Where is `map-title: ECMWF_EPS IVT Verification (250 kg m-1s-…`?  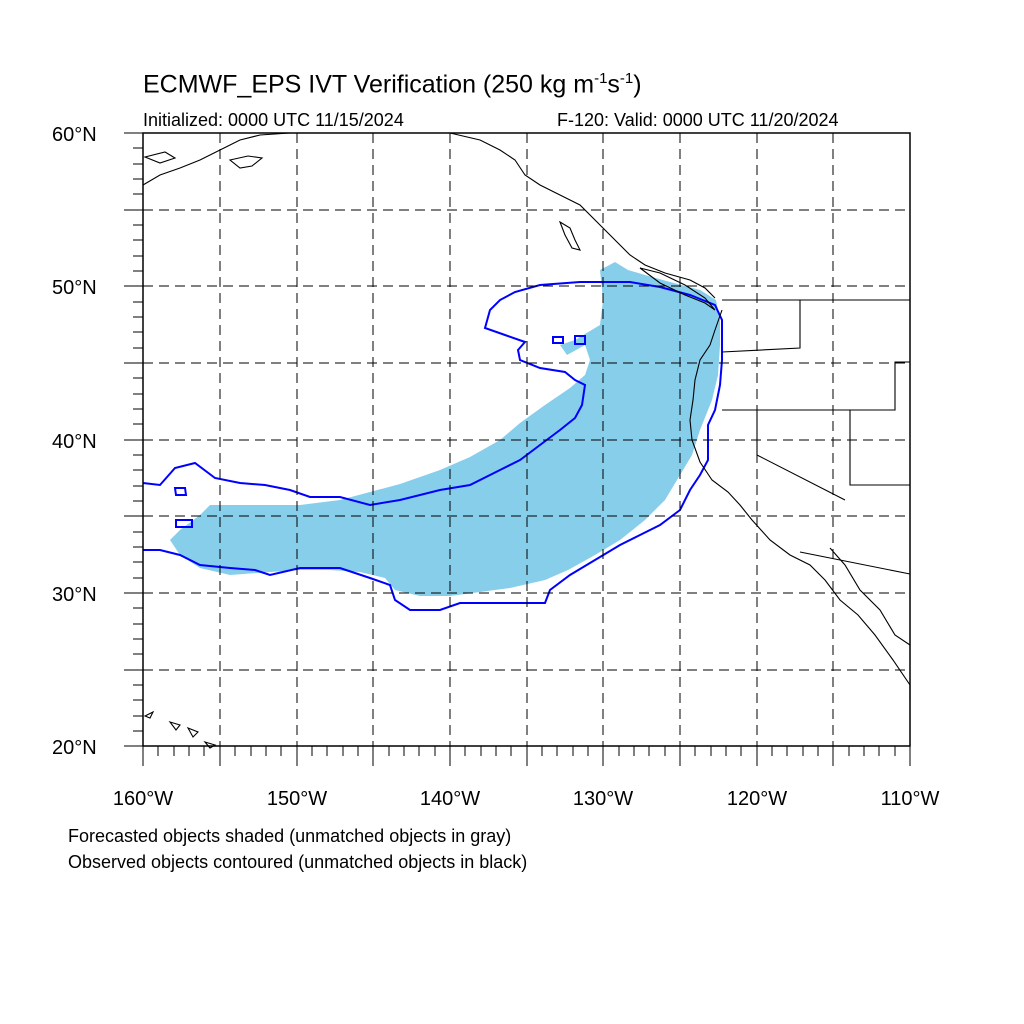 map-title: ECMWF_EPS IVT Verification (250 kg m-1s-… is located at coordinates (392, 84).